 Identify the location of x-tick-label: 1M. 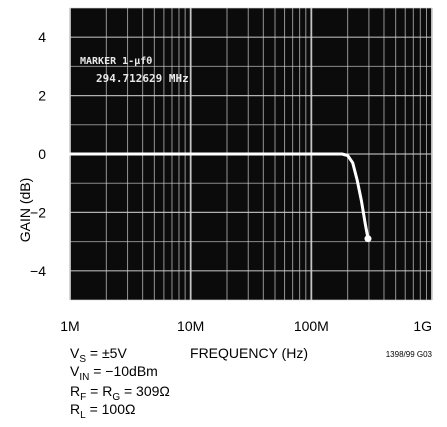
(69, 326).